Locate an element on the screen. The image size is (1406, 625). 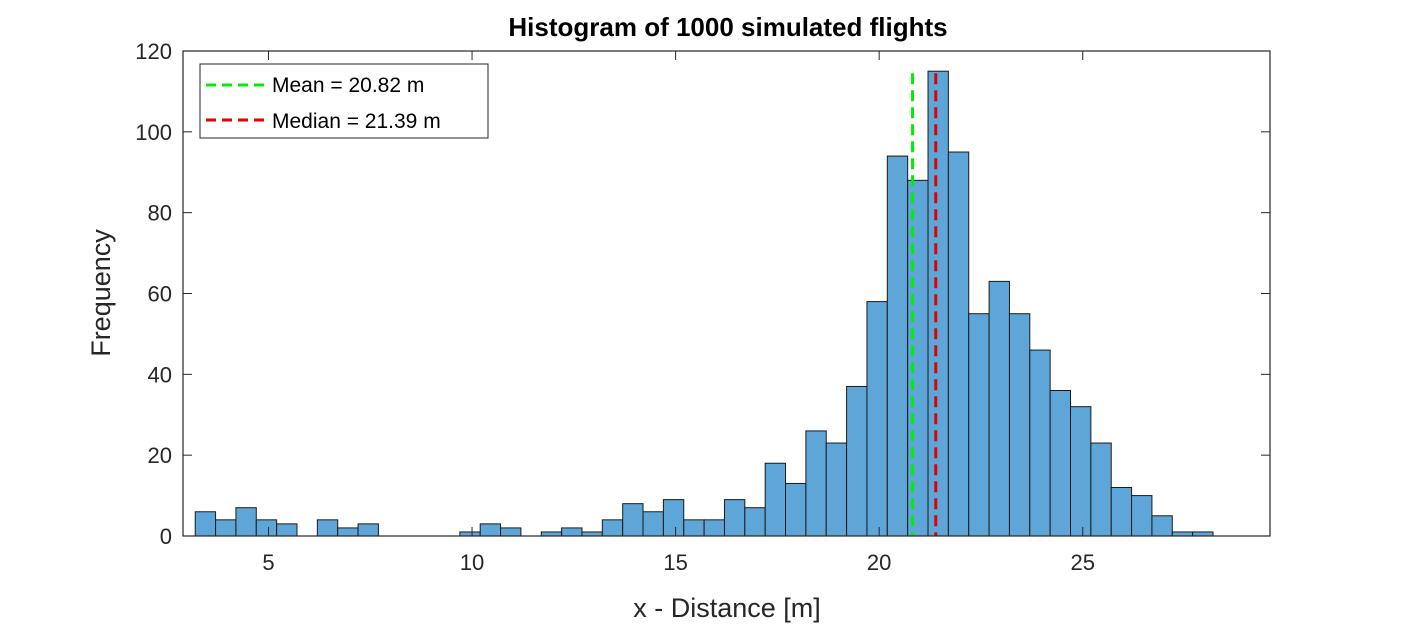
y-tick-label: 100 is located at coordinates (153, 132).